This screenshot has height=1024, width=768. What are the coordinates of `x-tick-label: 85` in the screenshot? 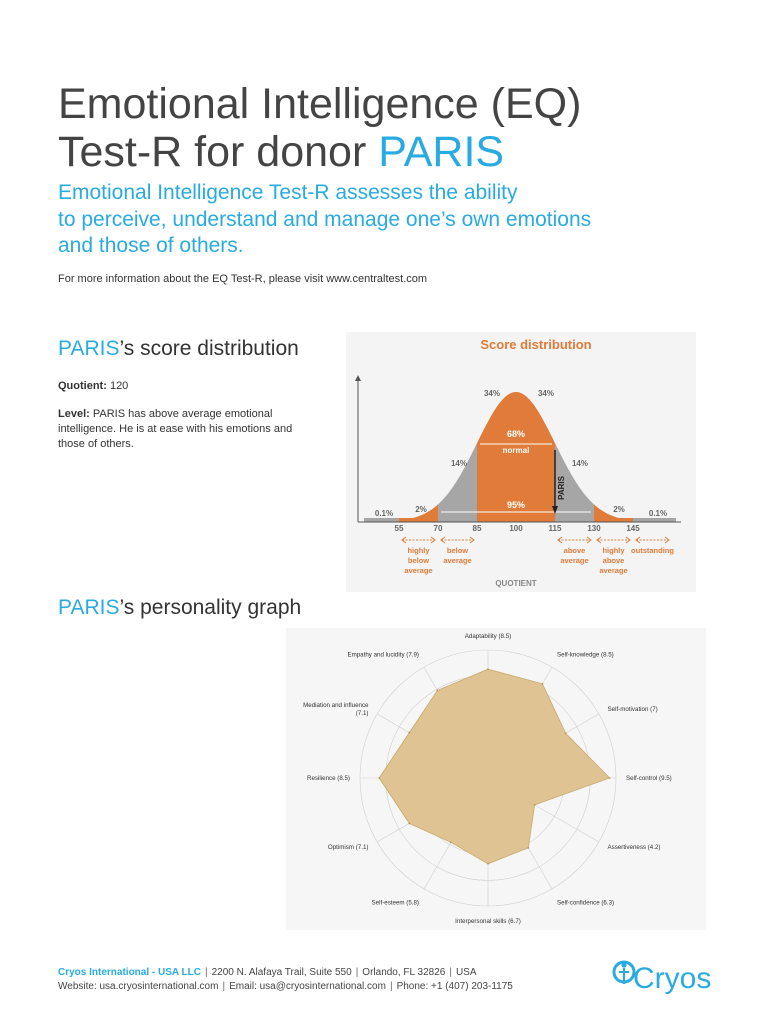 It's located at (477, 528).